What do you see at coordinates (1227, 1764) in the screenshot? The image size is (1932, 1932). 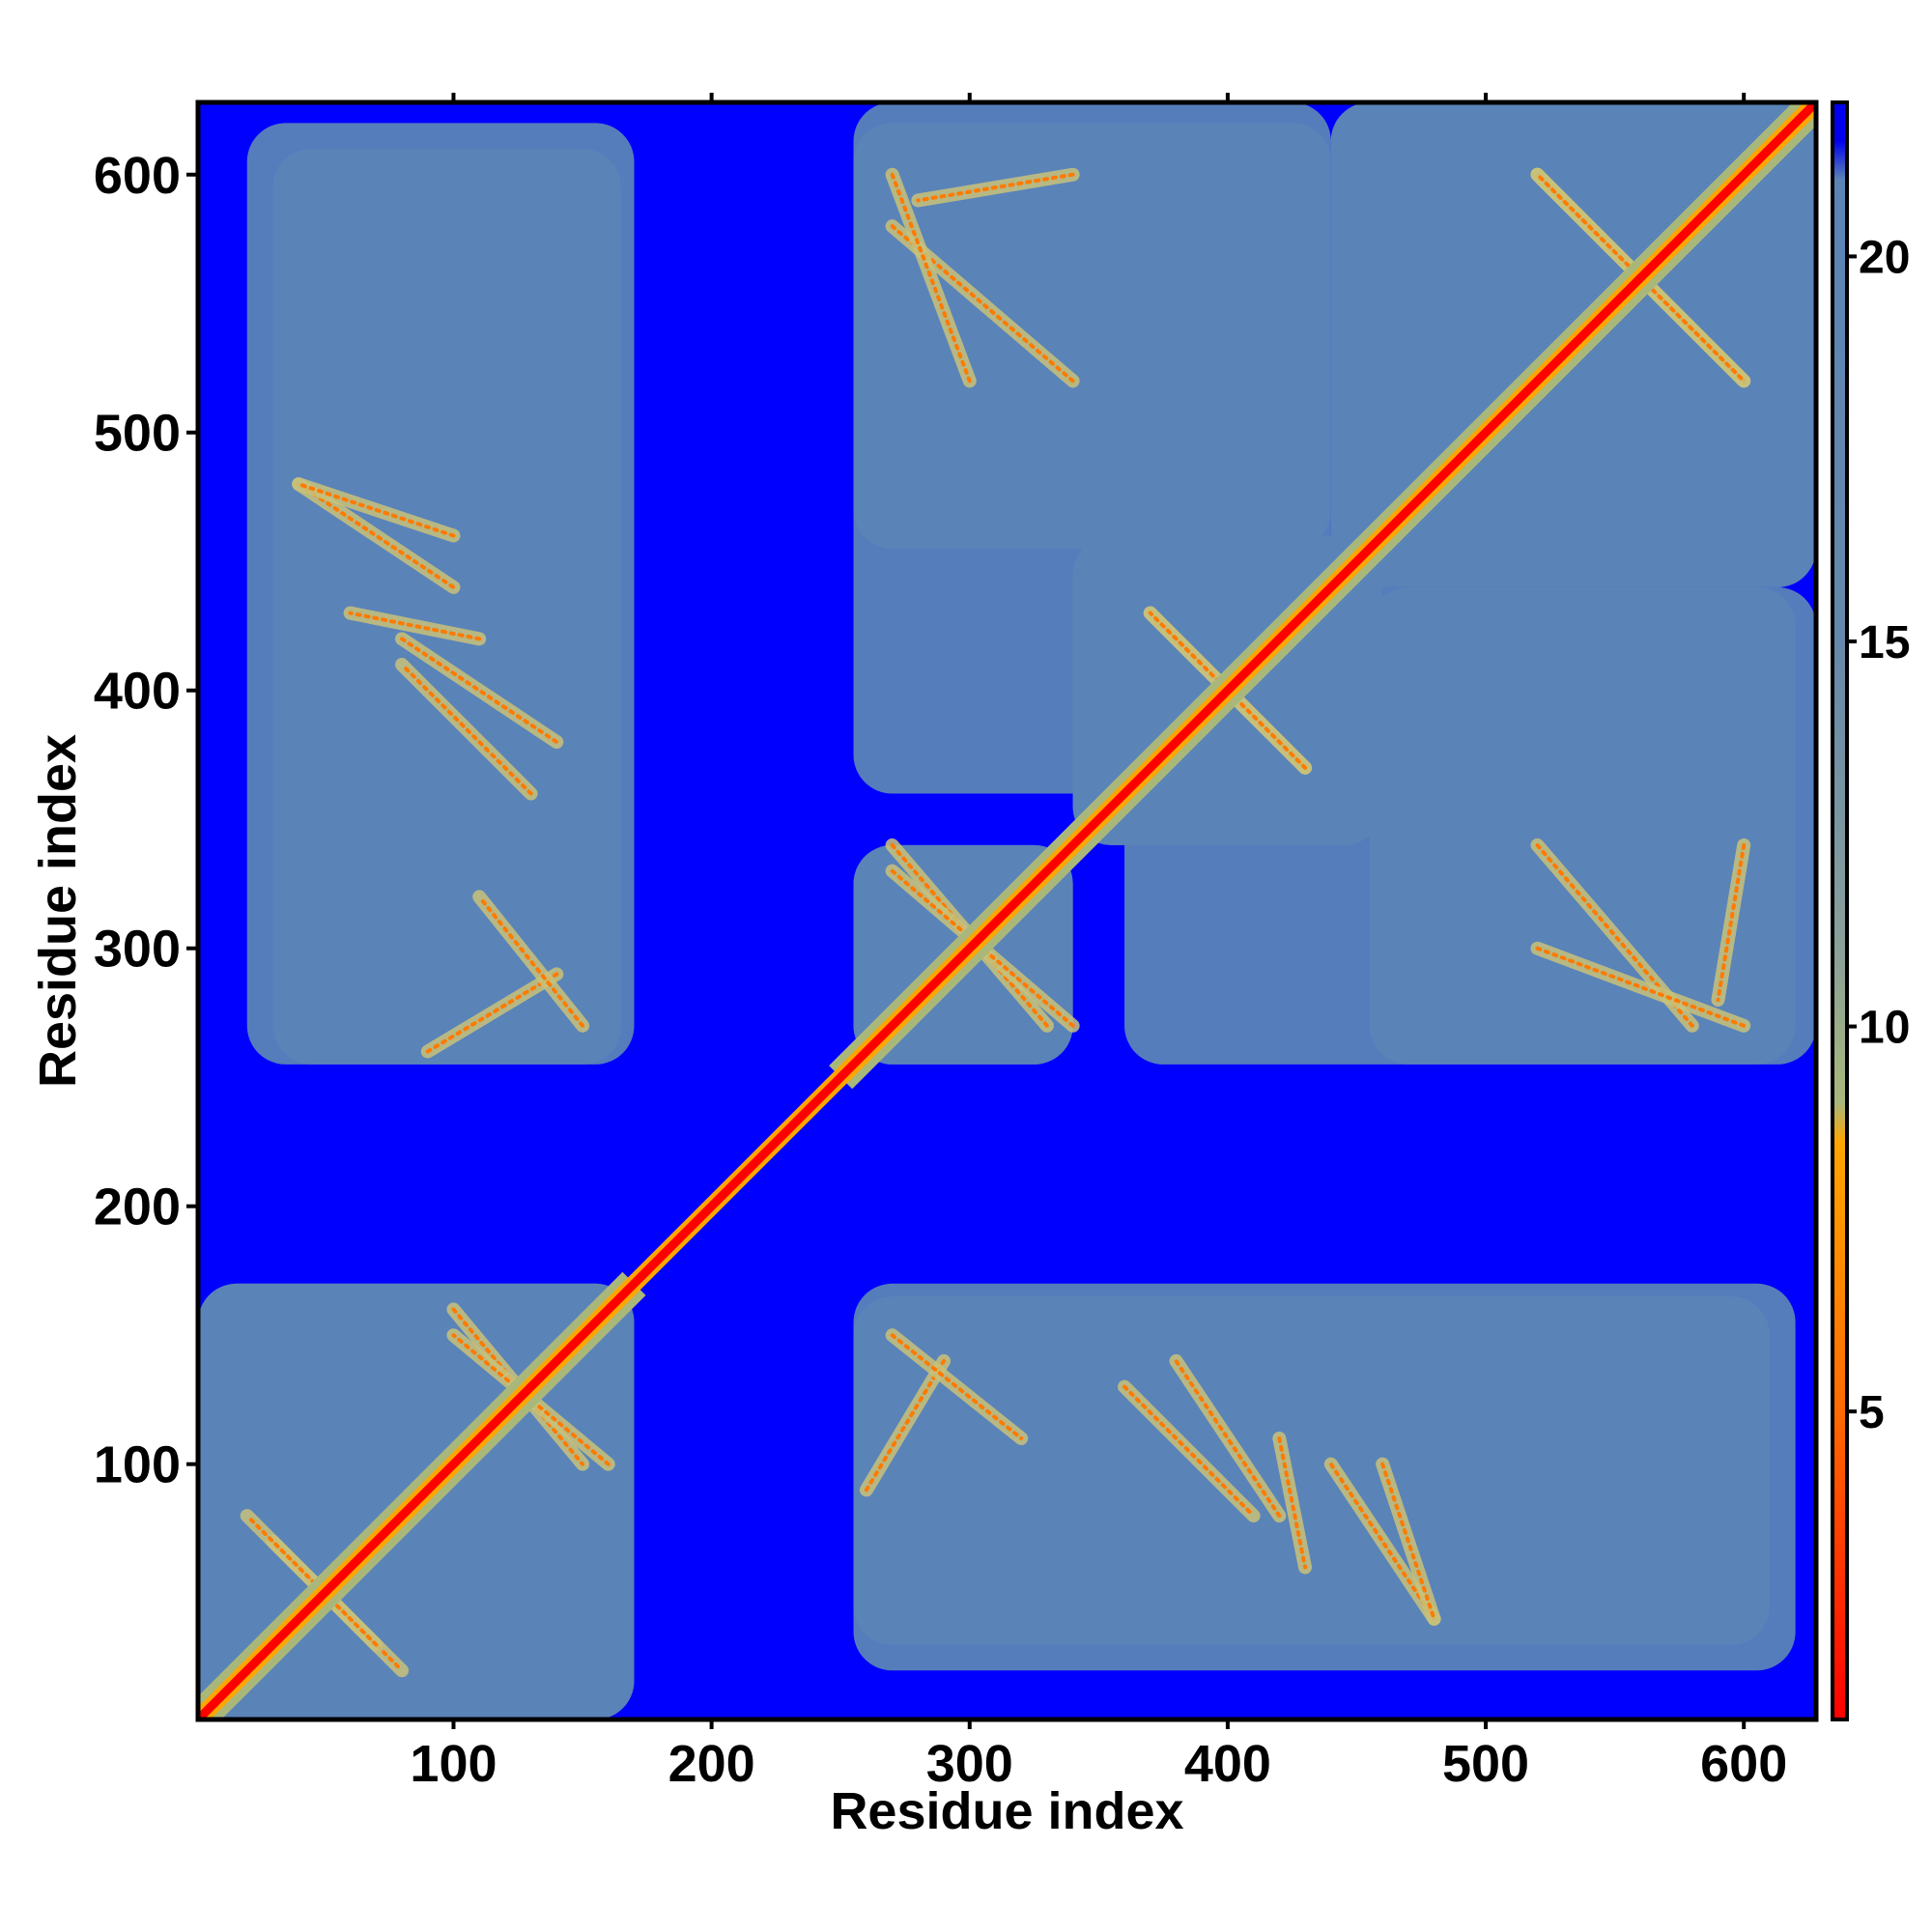 I see `x-tick-label: 400` at bounding box center [1227, 1764].